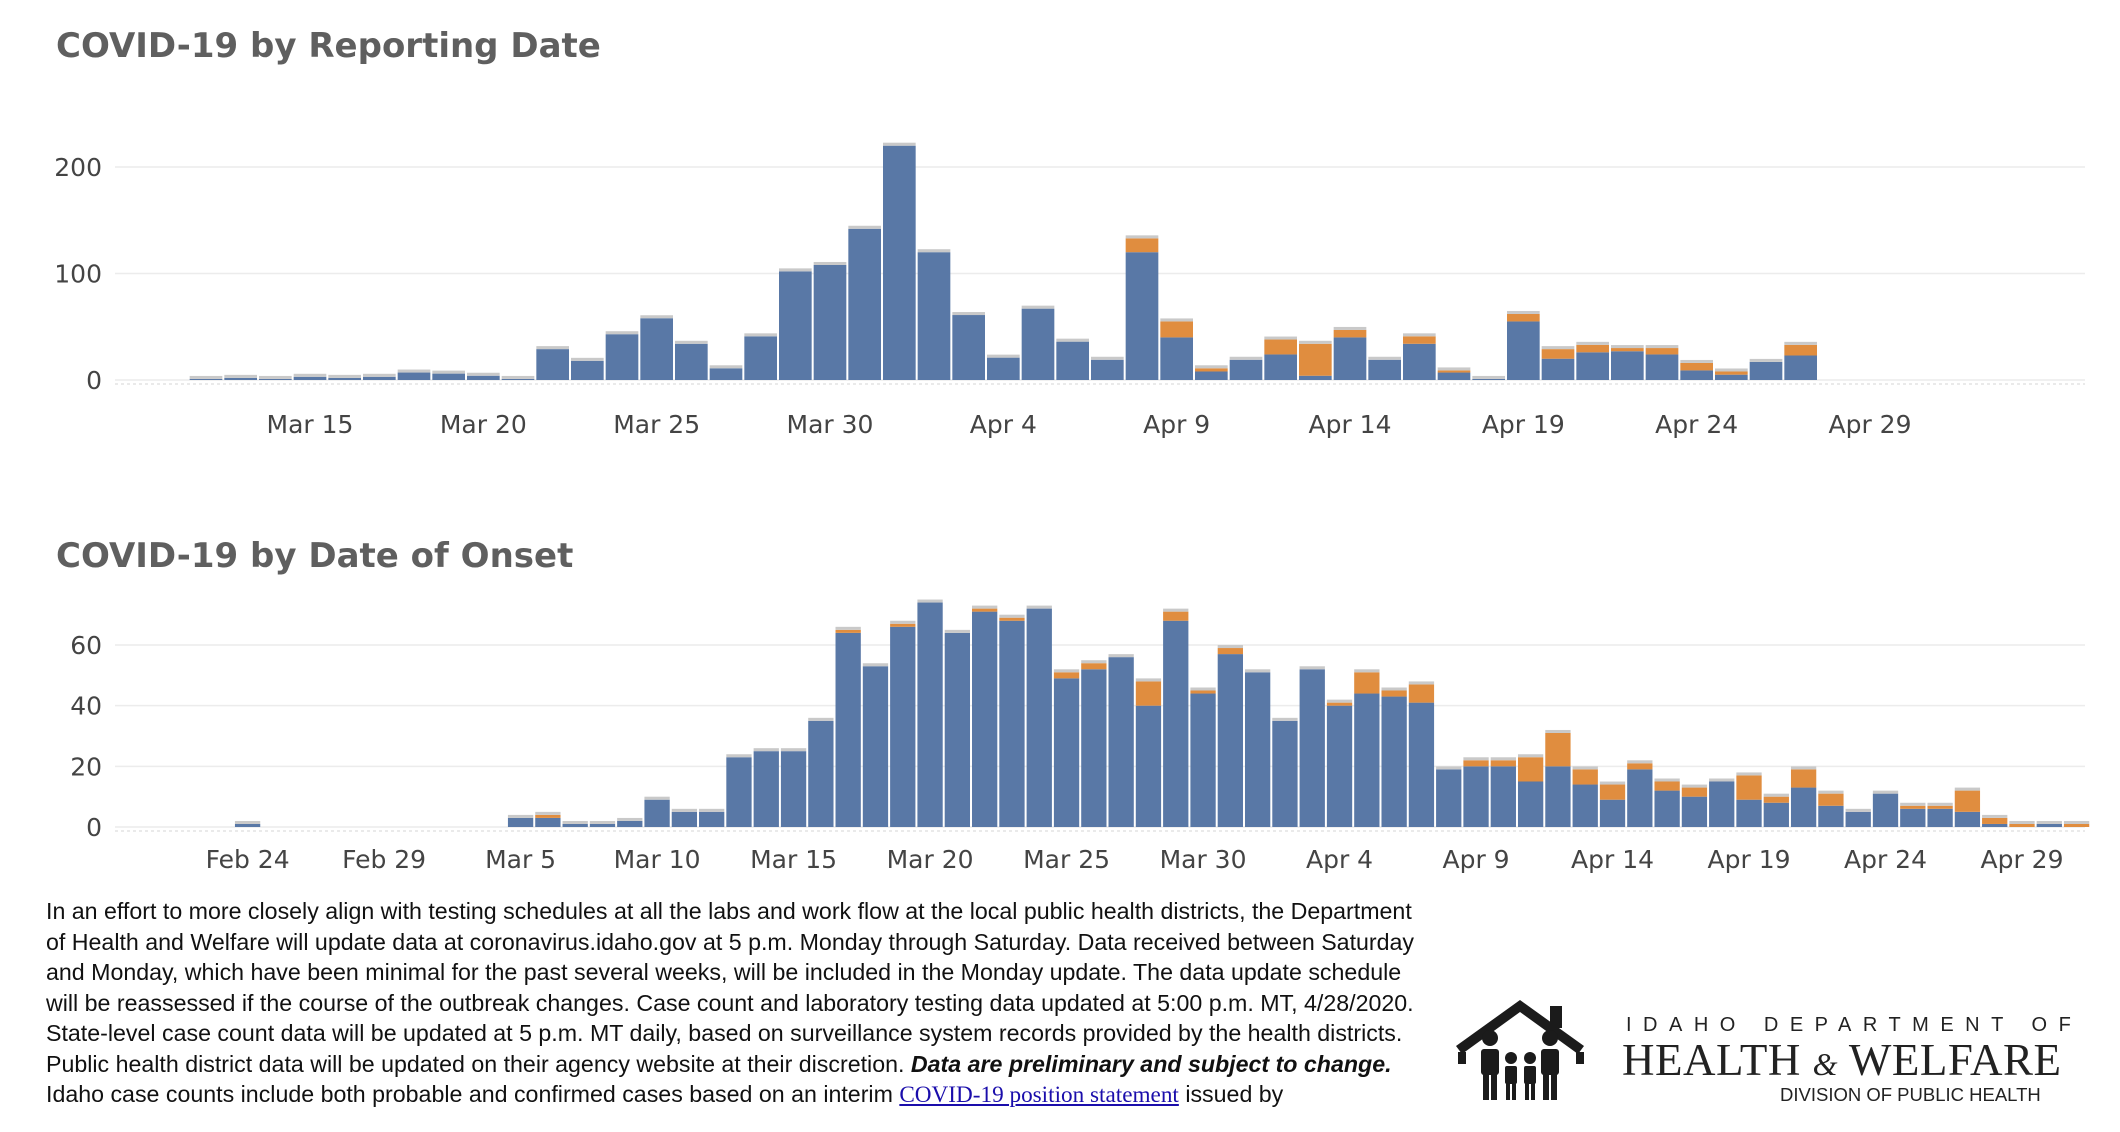 The width and height of the screenshot is (2120, 1132). What do you see at coordinates (86, 645) in the screenshot?
I see `y-tick-label: 60` at bounding box center [86, 645].